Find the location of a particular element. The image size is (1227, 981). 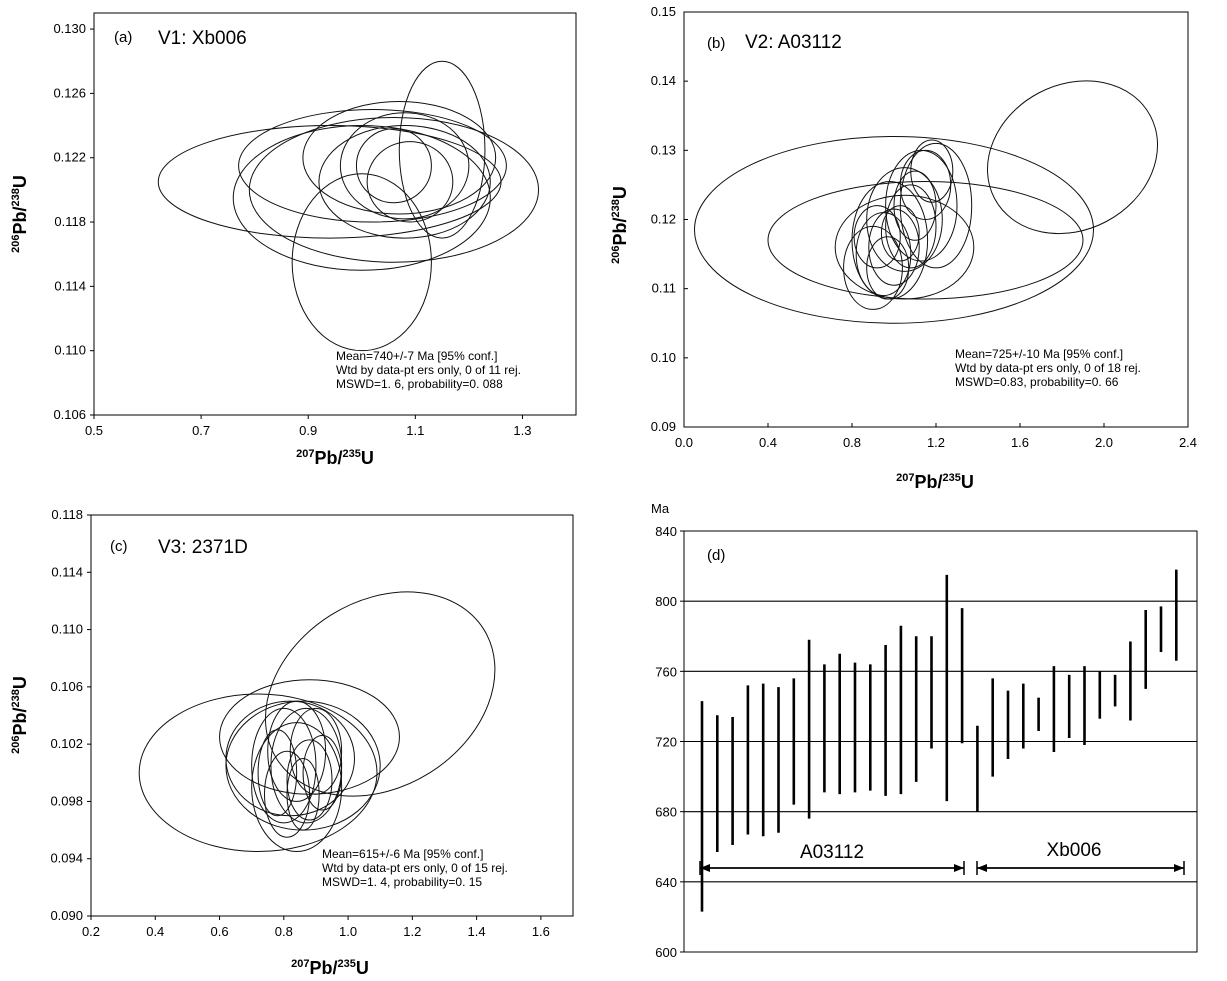

y-tick-label: 0.110 is located at coordinates (67, 629).